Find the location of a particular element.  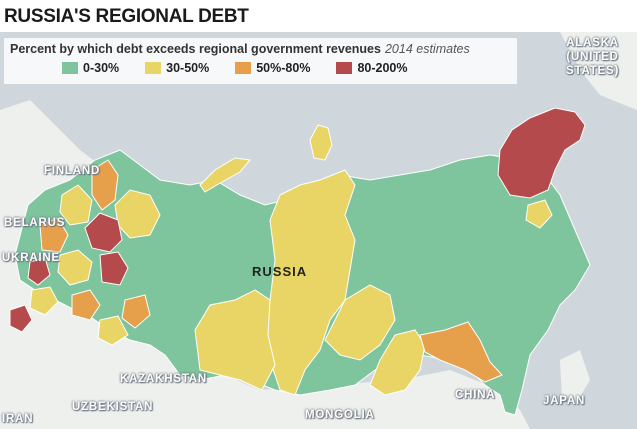

label-japan: JAPAN is located at coordinates (564, 401).